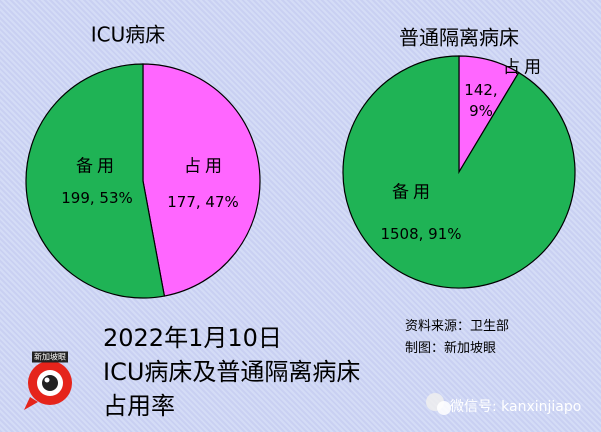  What do you see at coordinates (421, 234) in the screenshot?
I see `value-label: 1508, 91%` at bounding box center [421, 234].